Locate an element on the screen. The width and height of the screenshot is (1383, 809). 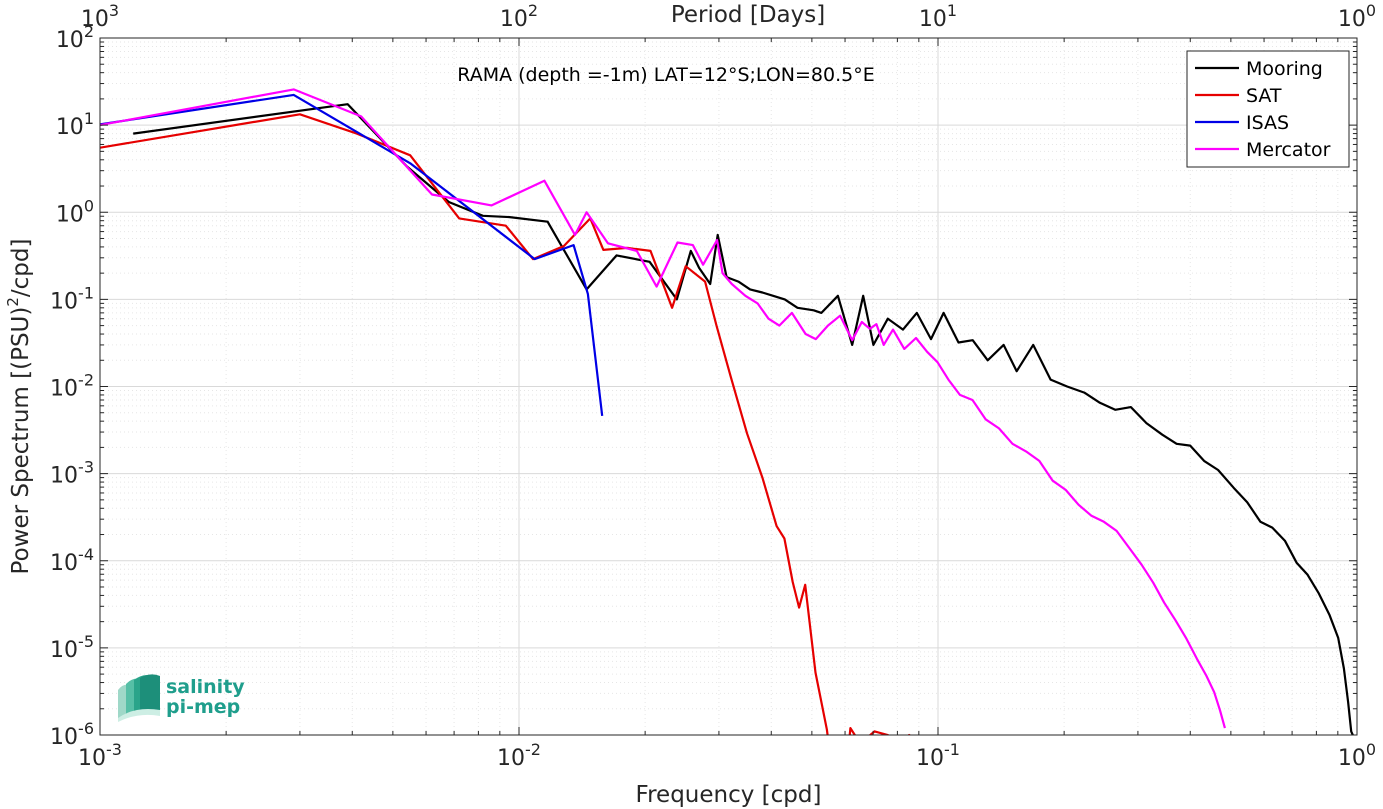
top-tick-label: 10³ is located at coordinates (100, 16).